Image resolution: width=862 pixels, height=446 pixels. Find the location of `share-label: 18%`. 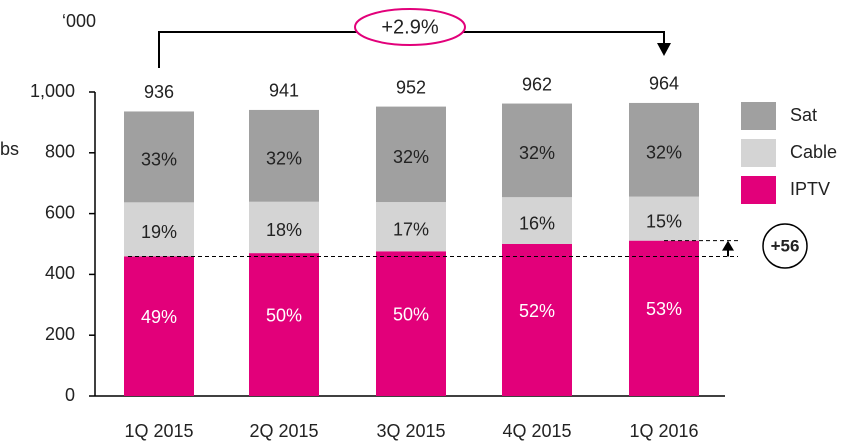

share-label: 18% is located at coordinates (284, 230).